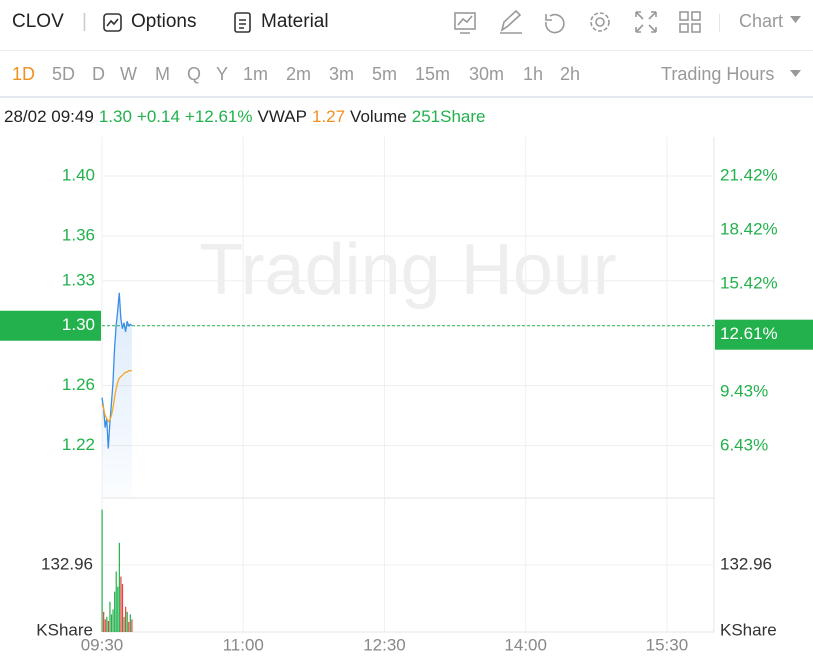 The width and height of the screenshot is (813, 663). What do you see at coordinates (448, 116) in the screenshot?
I see `volume-value: 251Share` at bounding box center [448, 116].